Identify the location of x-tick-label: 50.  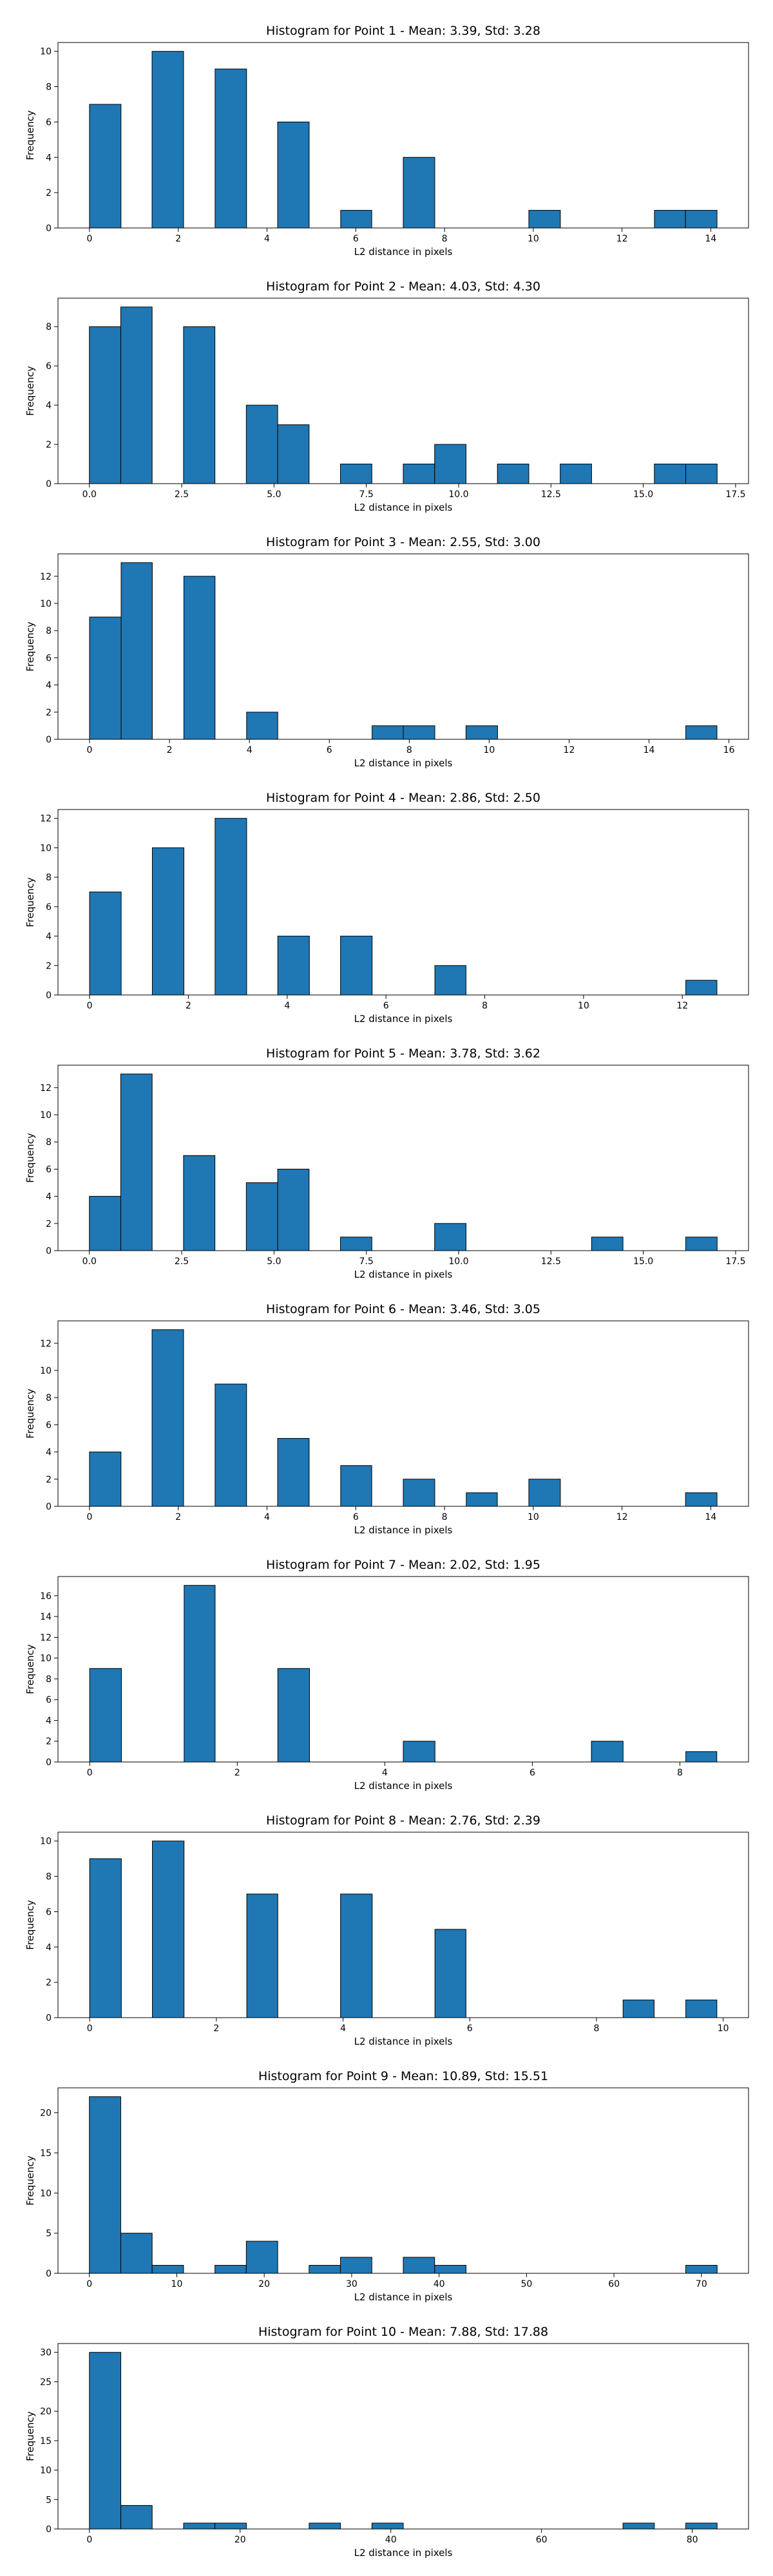
(526, 2284).